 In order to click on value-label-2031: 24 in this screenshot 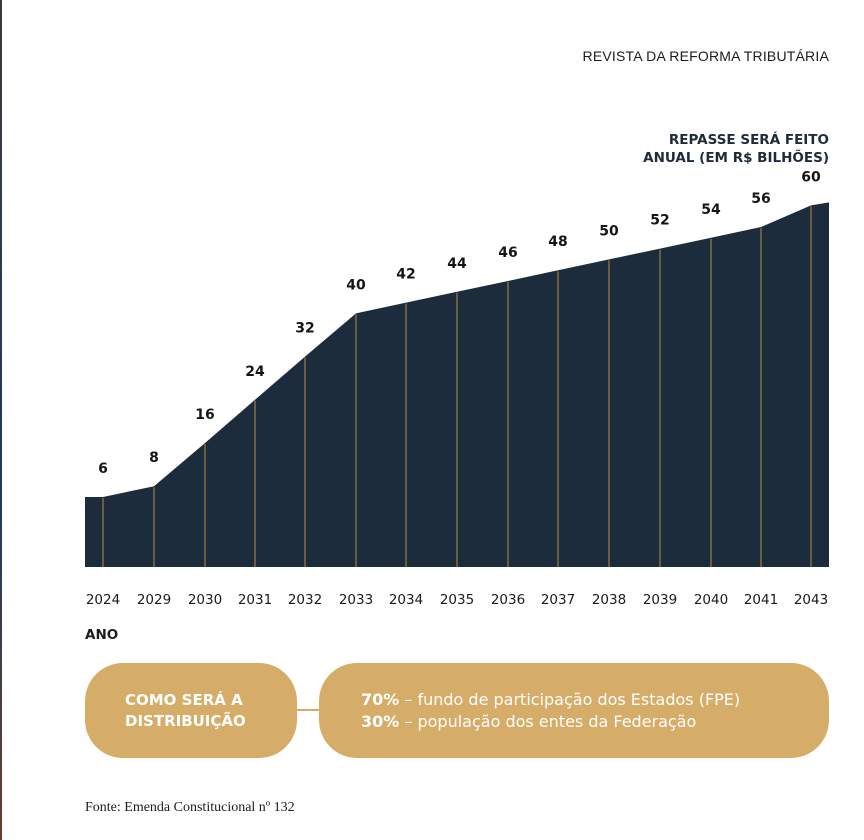, I will do `click(255, 372)`.